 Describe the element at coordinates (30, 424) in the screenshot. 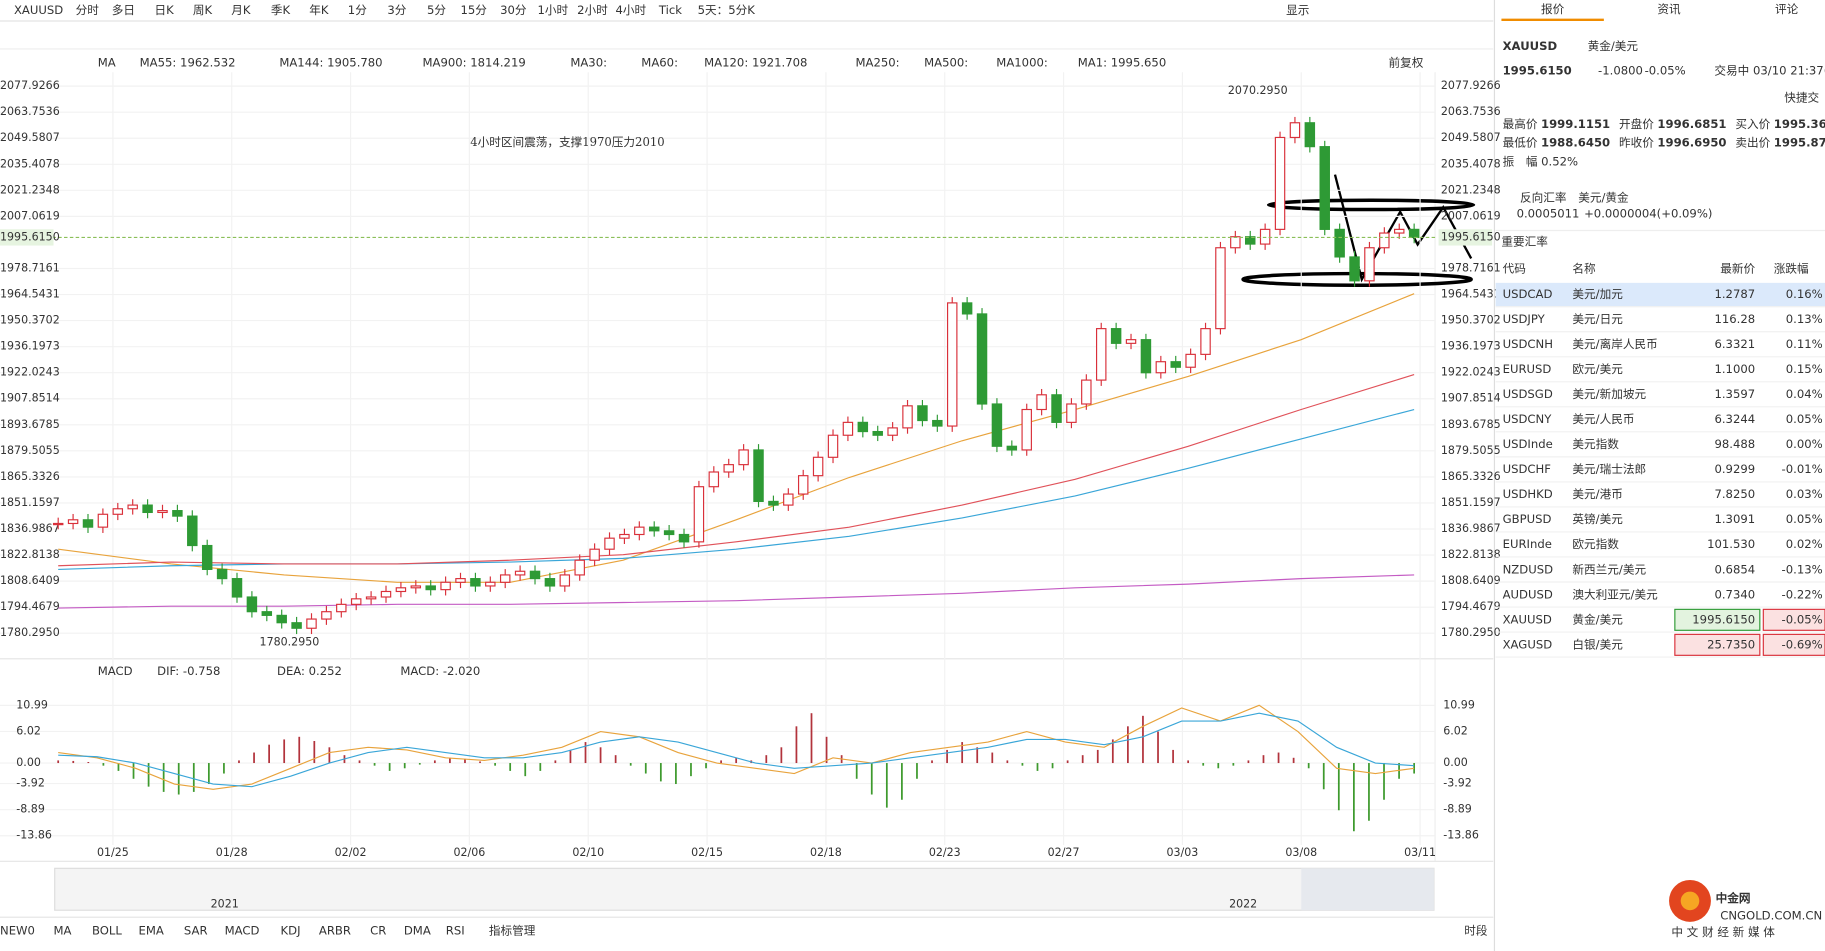

I see `y-tick-label: 1893.6785` at that location.